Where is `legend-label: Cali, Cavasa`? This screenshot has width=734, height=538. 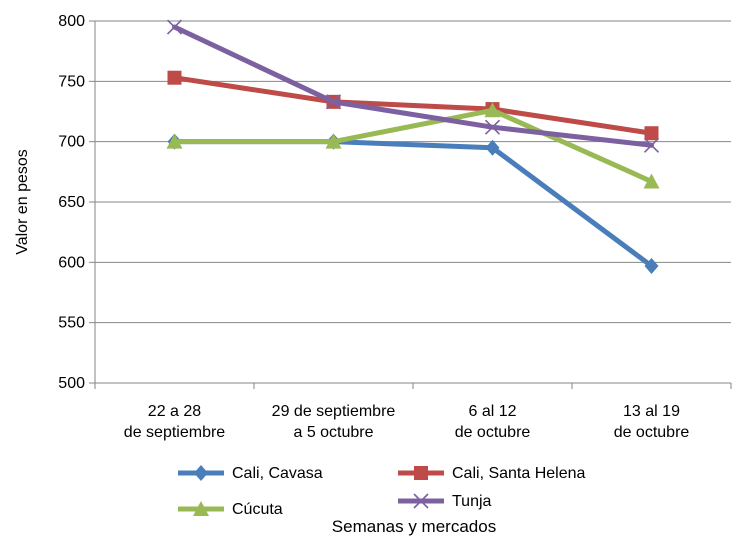 legend-label: Cali, Cavasa is located at coordinates (277, 473).